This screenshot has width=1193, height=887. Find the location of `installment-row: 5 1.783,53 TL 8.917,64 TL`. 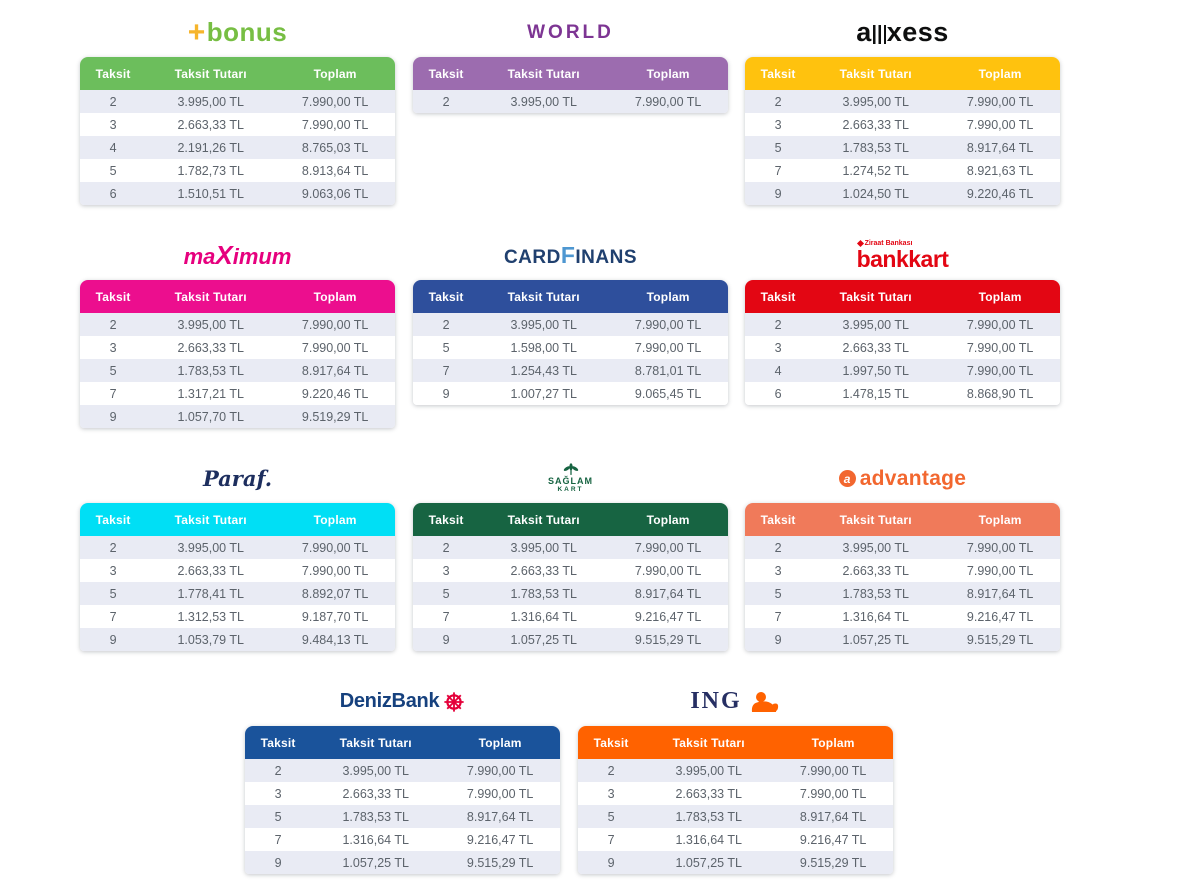

installment-row: 5 1.783,53 TL 8.917,64 TL is located at coordinates (902, 147).